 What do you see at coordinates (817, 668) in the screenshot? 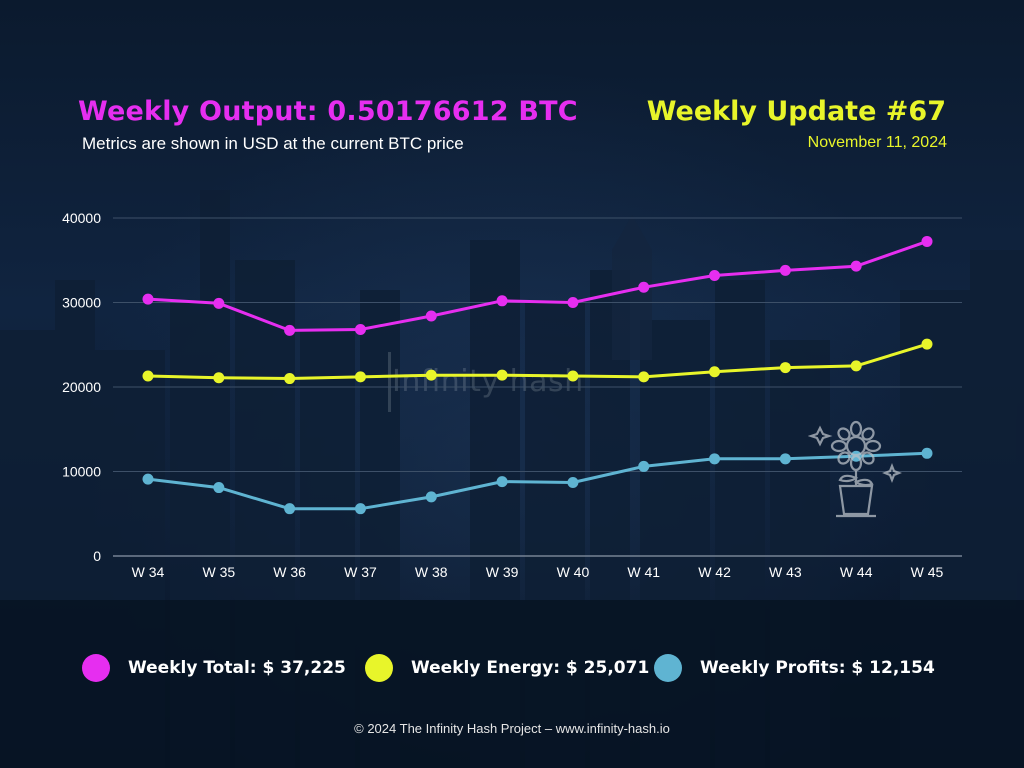
I see `legend-label-profits: Weekly Profits: $ 12,154` at bounding box center [817, 668].